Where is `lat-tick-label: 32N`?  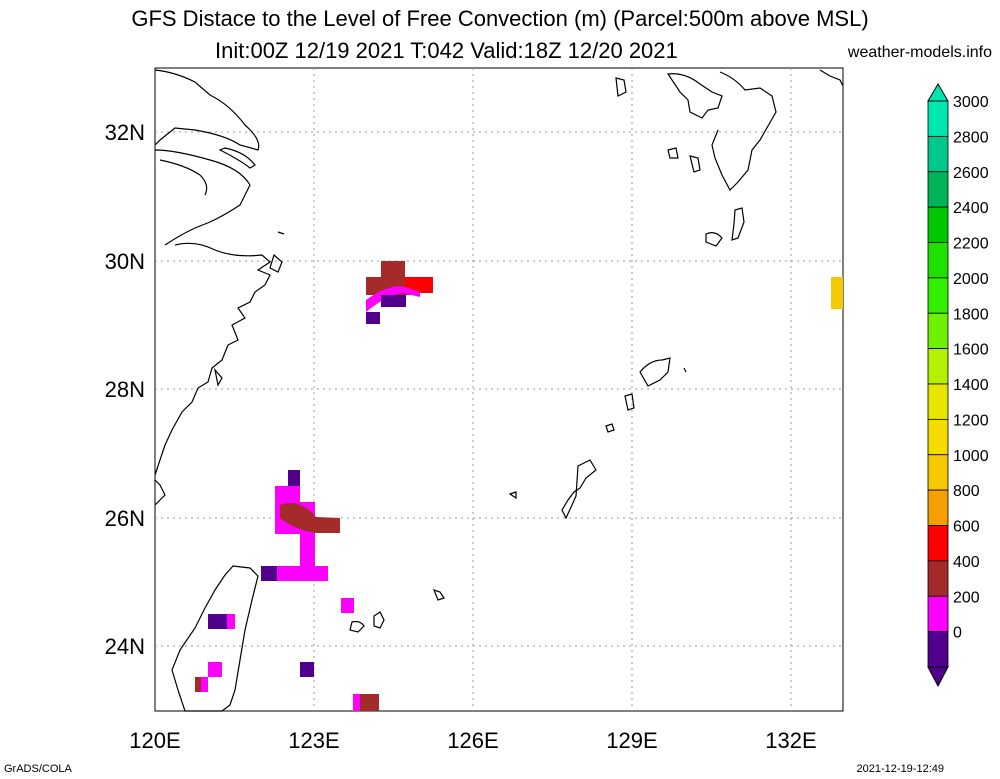
lat-tick-label: 32N is located at coordinates (125, 132).